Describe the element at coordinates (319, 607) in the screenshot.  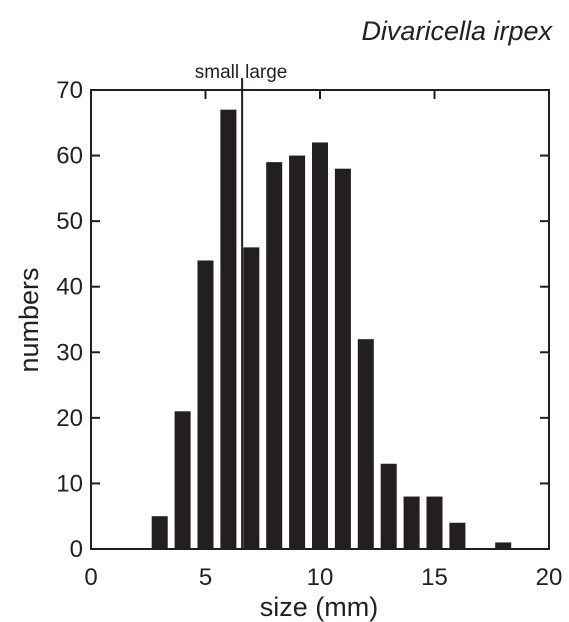
I see `x-axis-label: size (mm)` at that location.